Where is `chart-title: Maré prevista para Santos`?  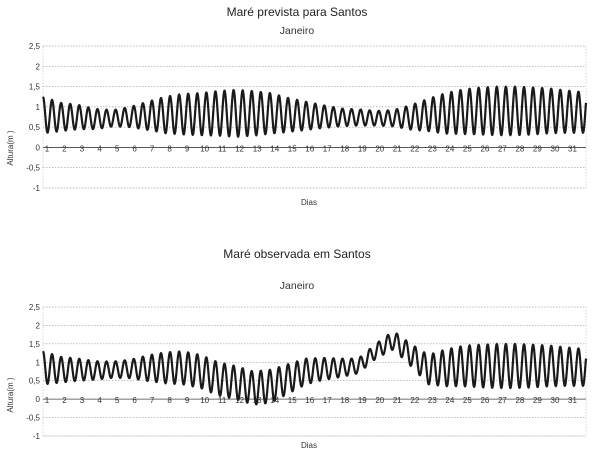
chart-title: Maré prevista para Santos is located at coordinates (297, 12).